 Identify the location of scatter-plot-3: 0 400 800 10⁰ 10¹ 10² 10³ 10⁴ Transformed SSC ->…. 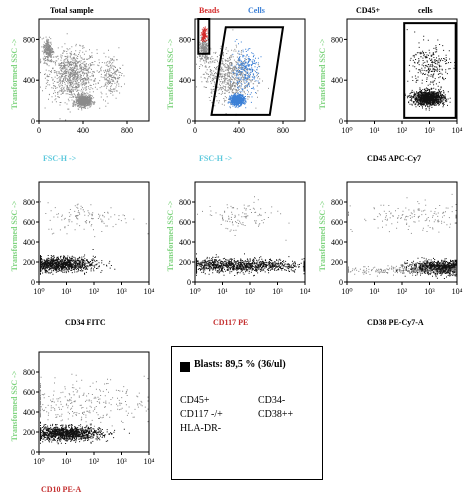
(390, 84).